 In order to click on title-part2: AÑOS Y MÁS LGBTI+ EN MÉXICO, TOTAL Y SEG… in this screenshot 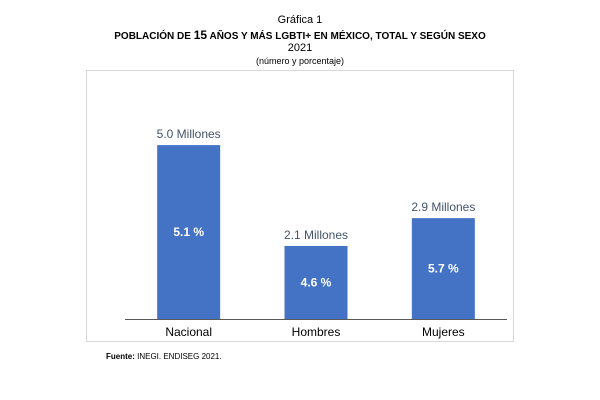, I will do `click(346, 36)`.